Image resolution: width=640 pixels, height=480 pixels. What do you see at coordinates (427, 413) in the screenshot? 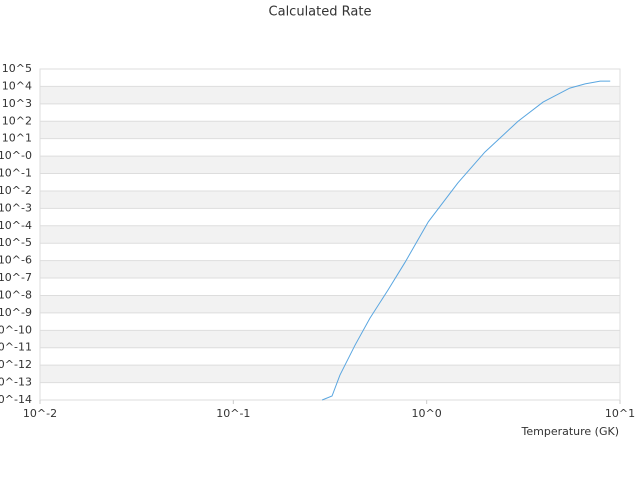
I see `x-tick-label: 10^0` at bounding box center [427, 413].